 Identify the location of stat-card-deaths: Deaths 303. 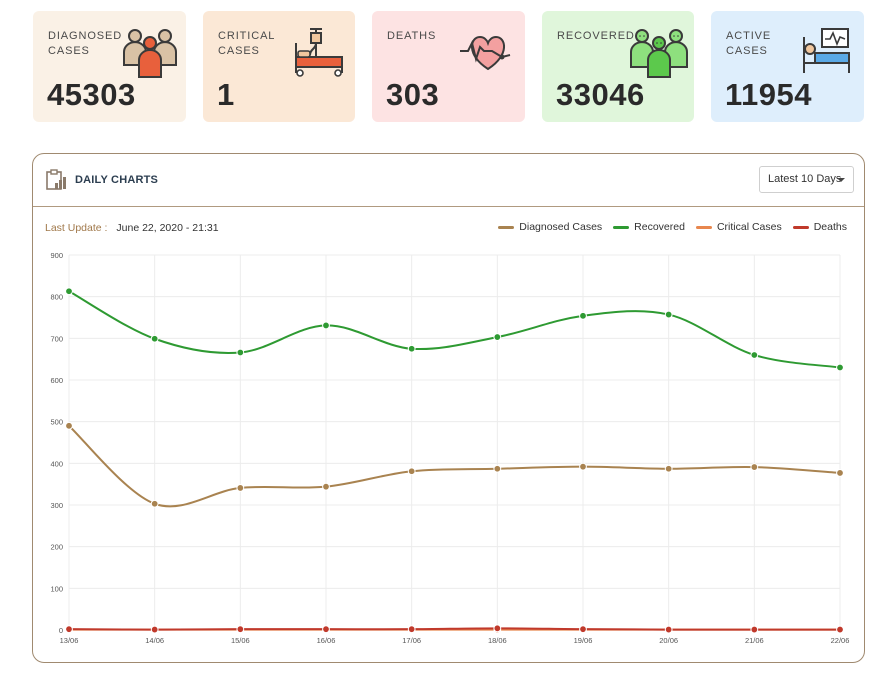
(448, 66).